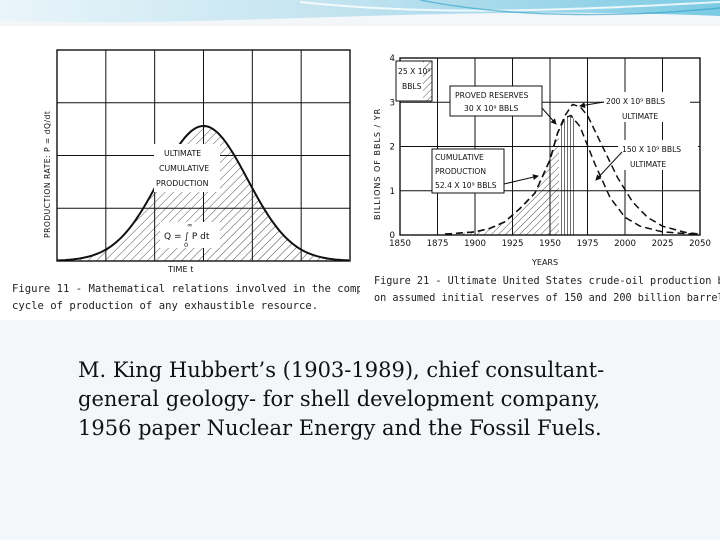 Image resolution: width=720 pixels, height=540 pixels. What do you see at coordinates (392, 236) in the screenshot?
I see `y-tick-label: 0` at bounding box center [392, 236].